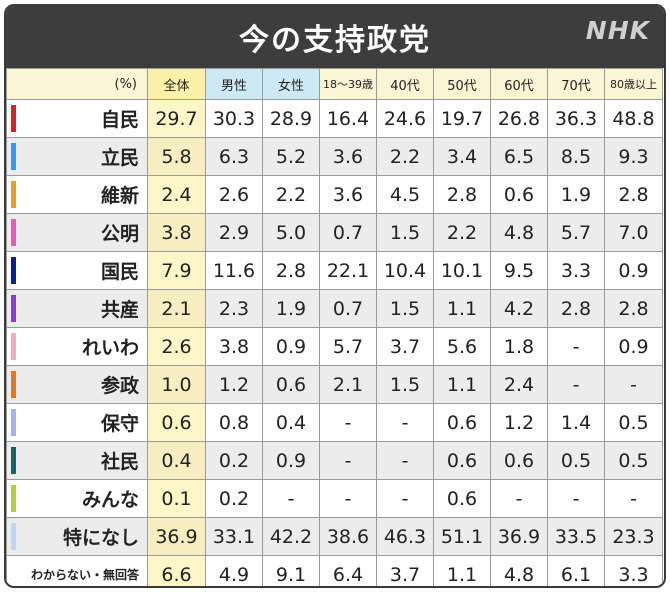  Describe the element at coordinates (77, 84) in the screenshot. I see `unit-label: (%)` at that location.